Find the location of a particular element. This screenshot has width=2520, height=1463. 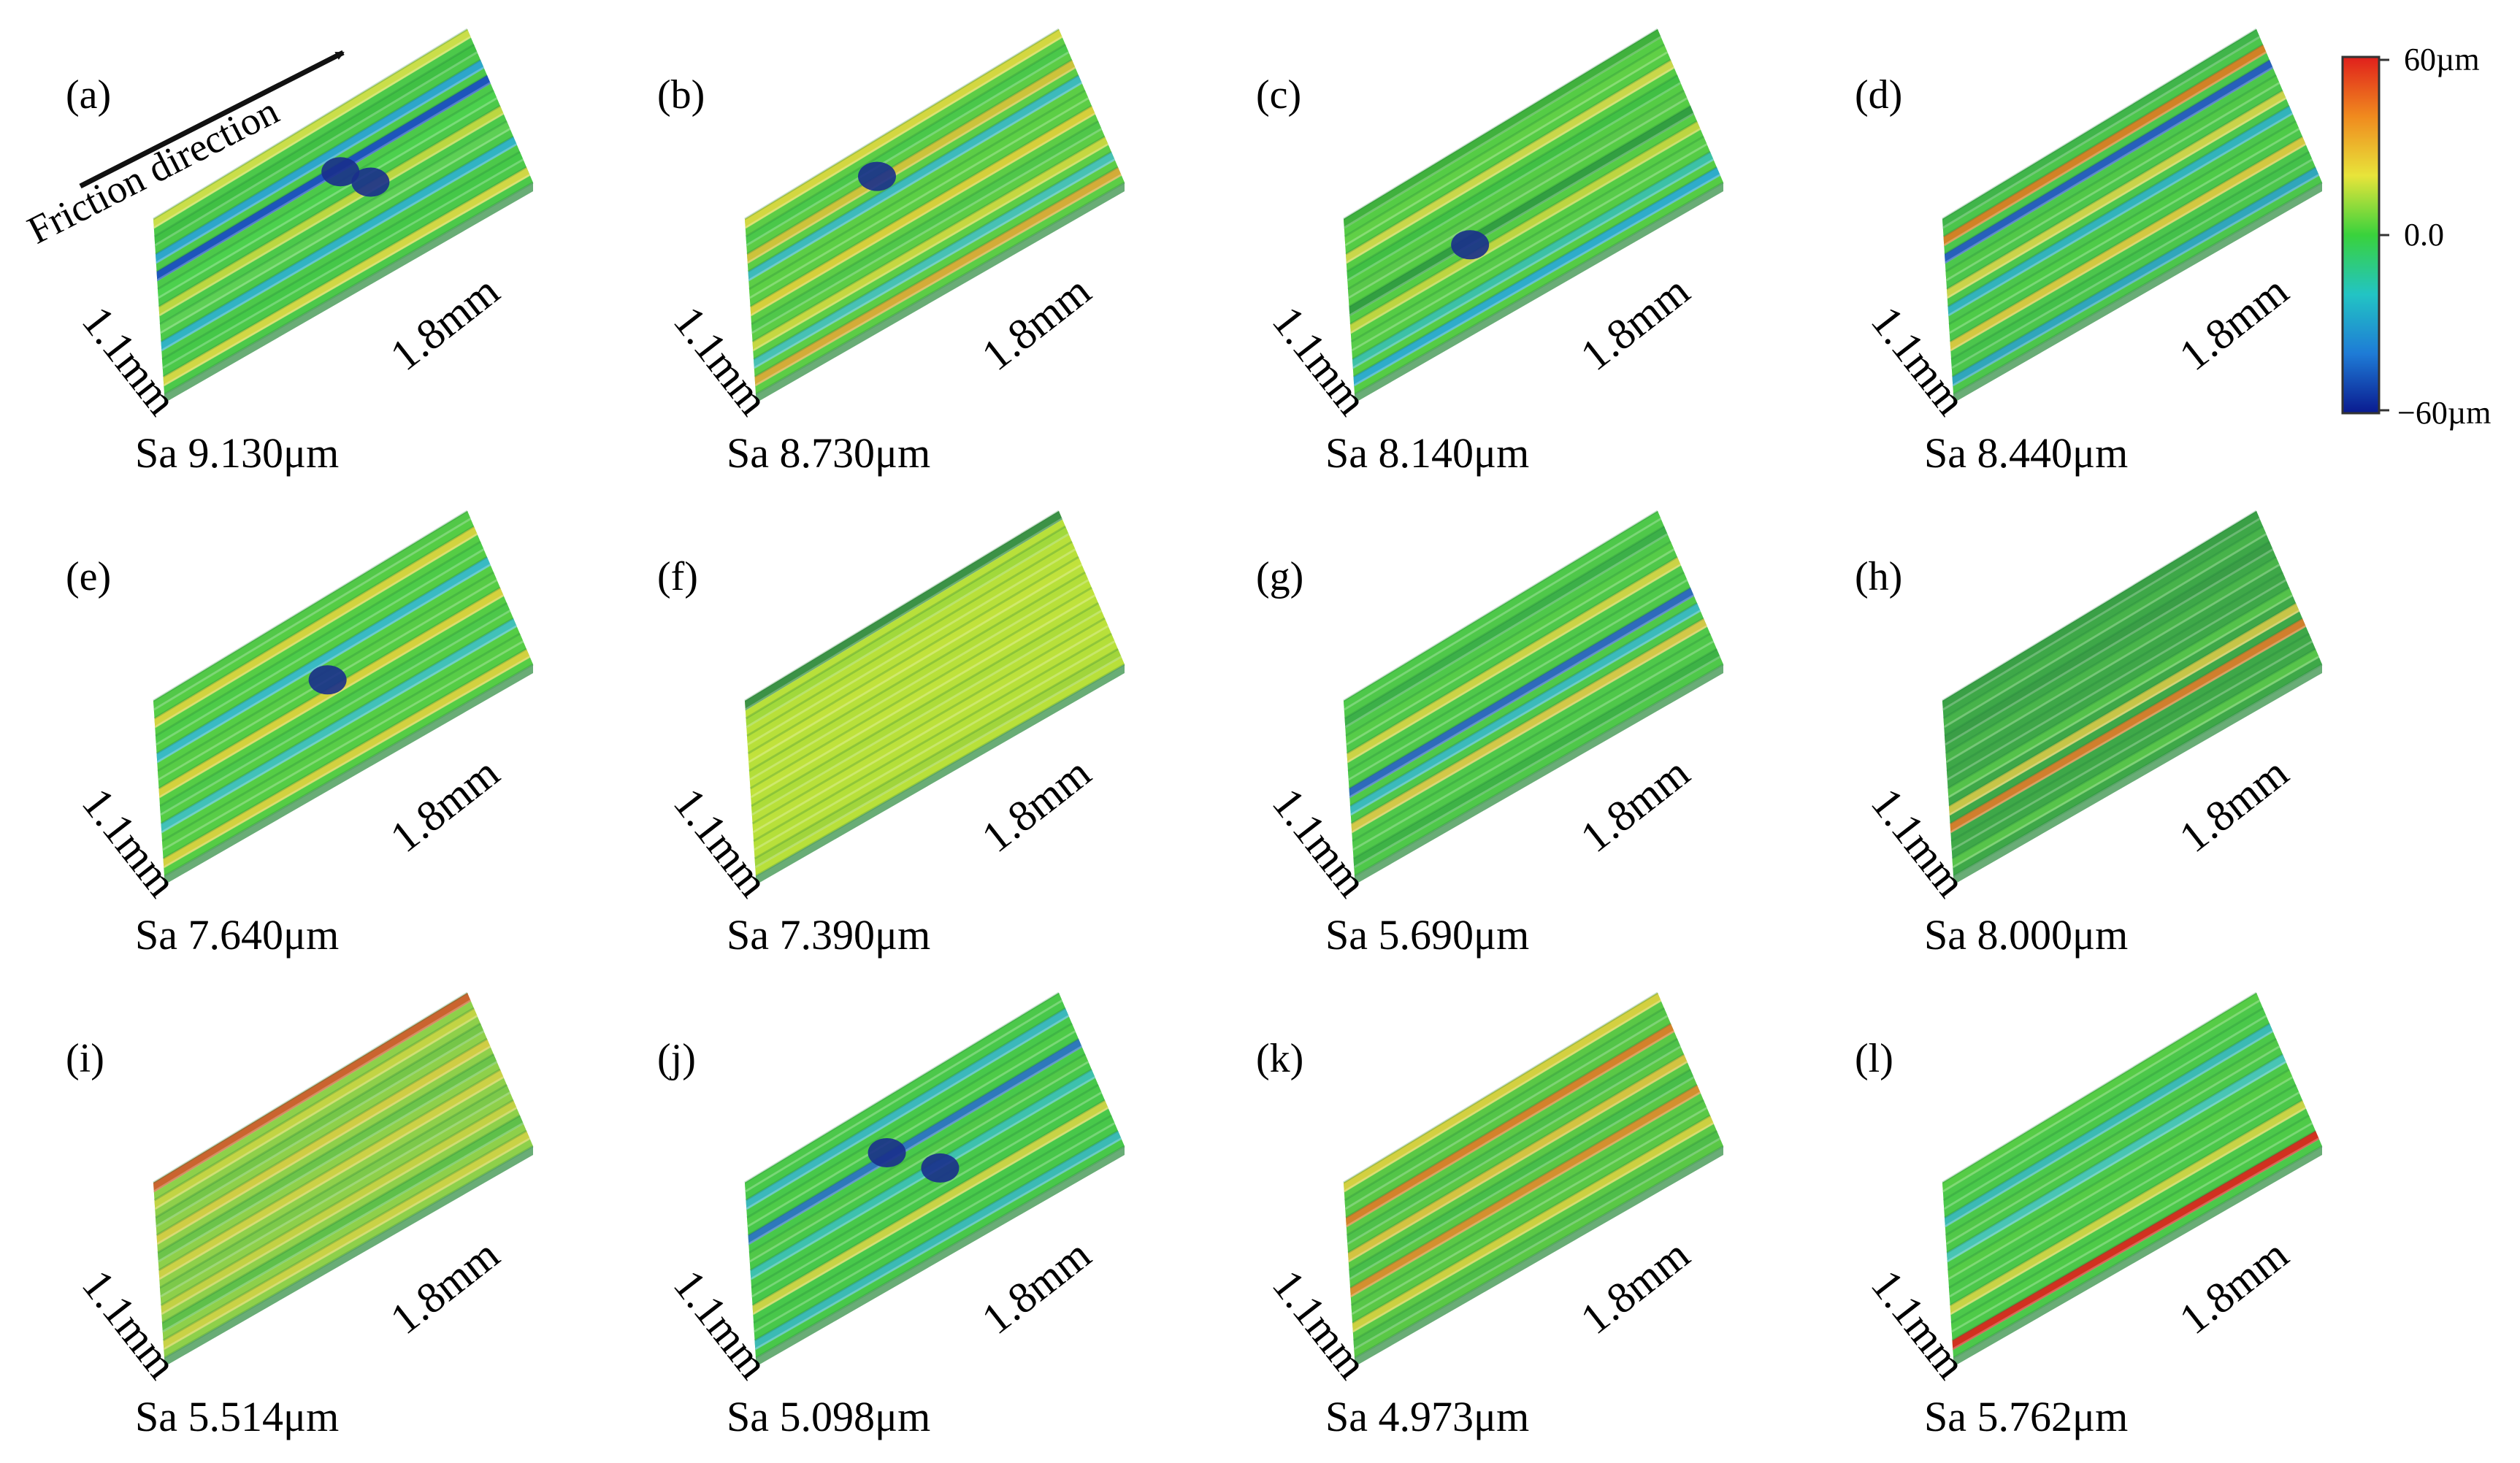

panel-b-length-label: 1.8mm is located at coordinates (1036, 323).